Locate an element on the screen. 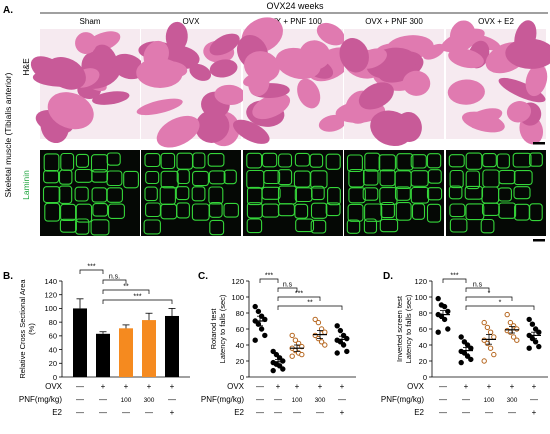 Image resolution: width=550 pixels, height=434 pixels. treatment-row-label: E2 is located at coordinates (239, 412).